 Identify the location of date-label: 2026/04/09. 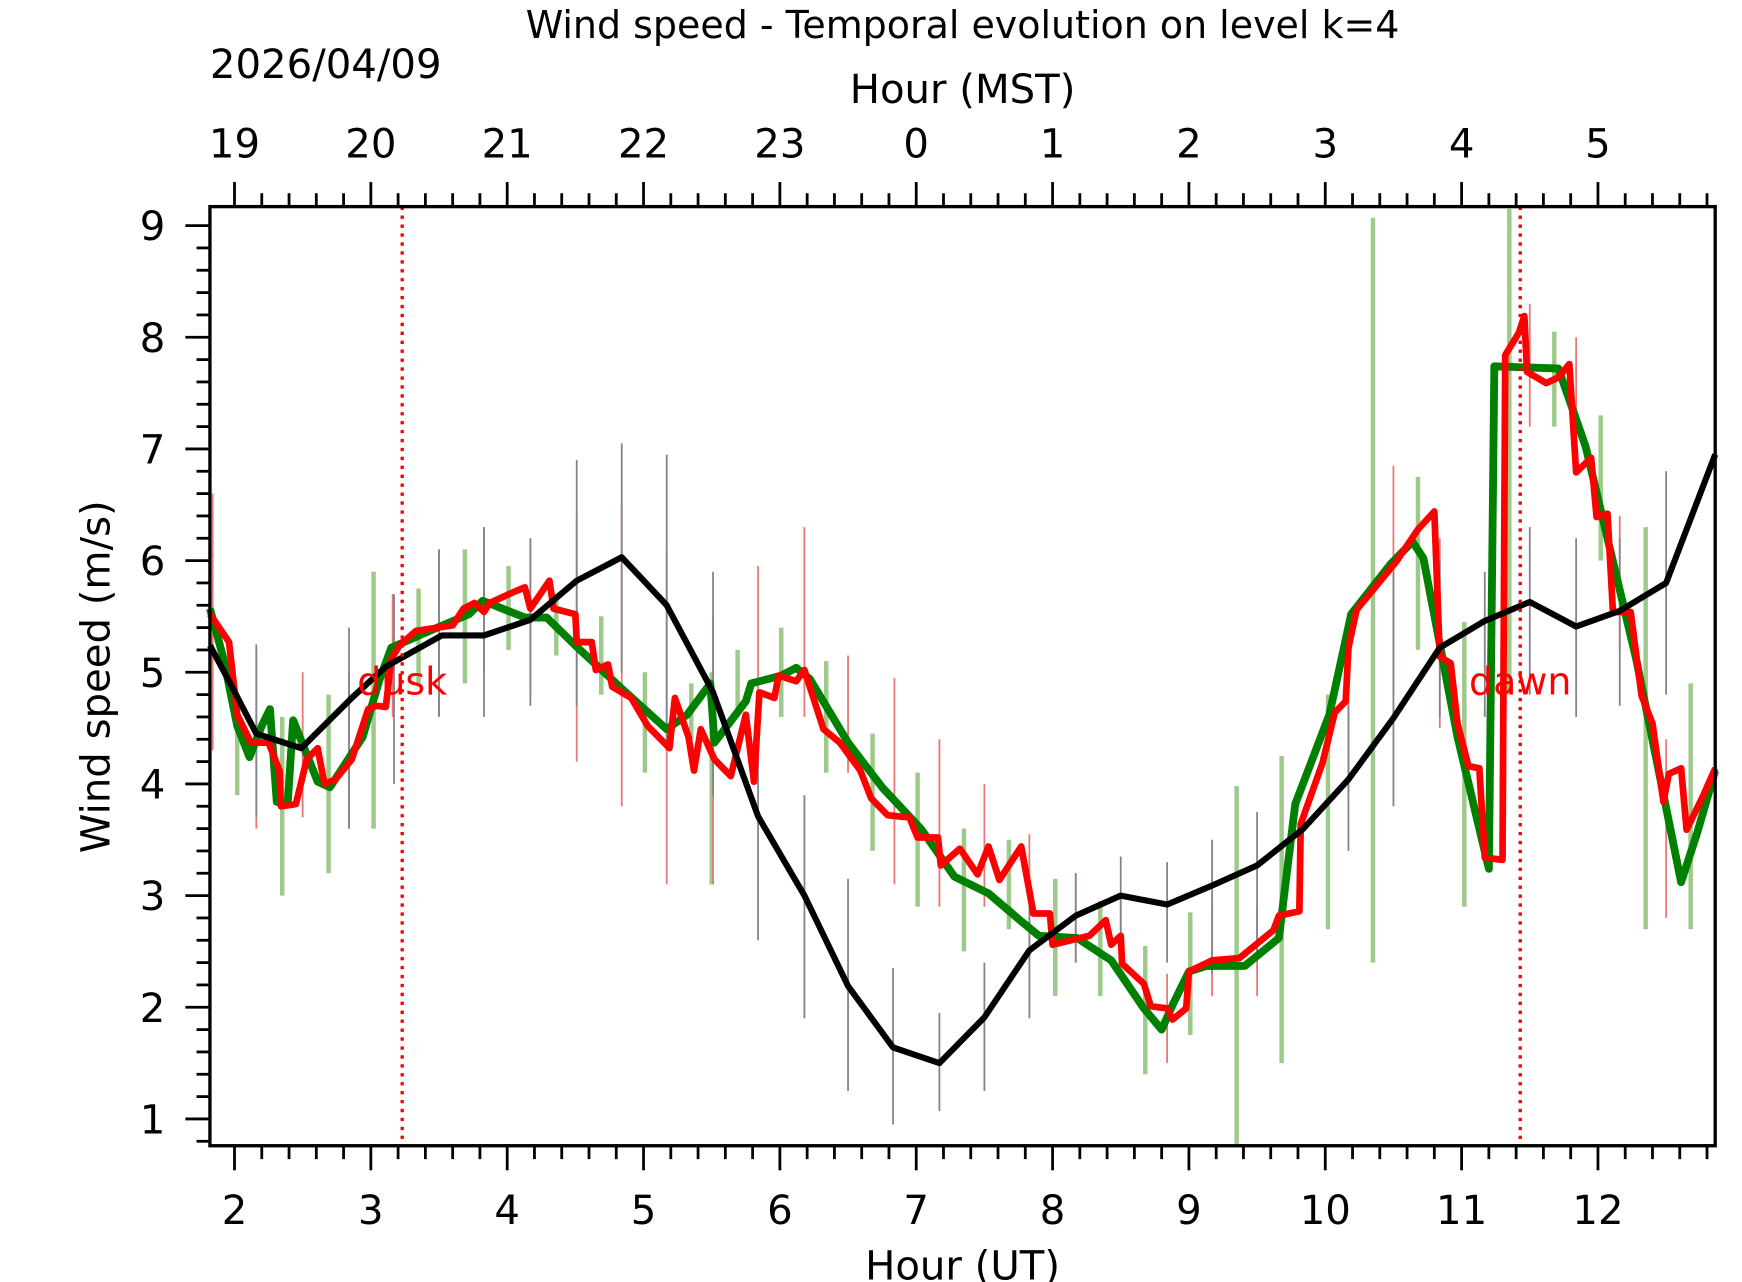
(326, 65).